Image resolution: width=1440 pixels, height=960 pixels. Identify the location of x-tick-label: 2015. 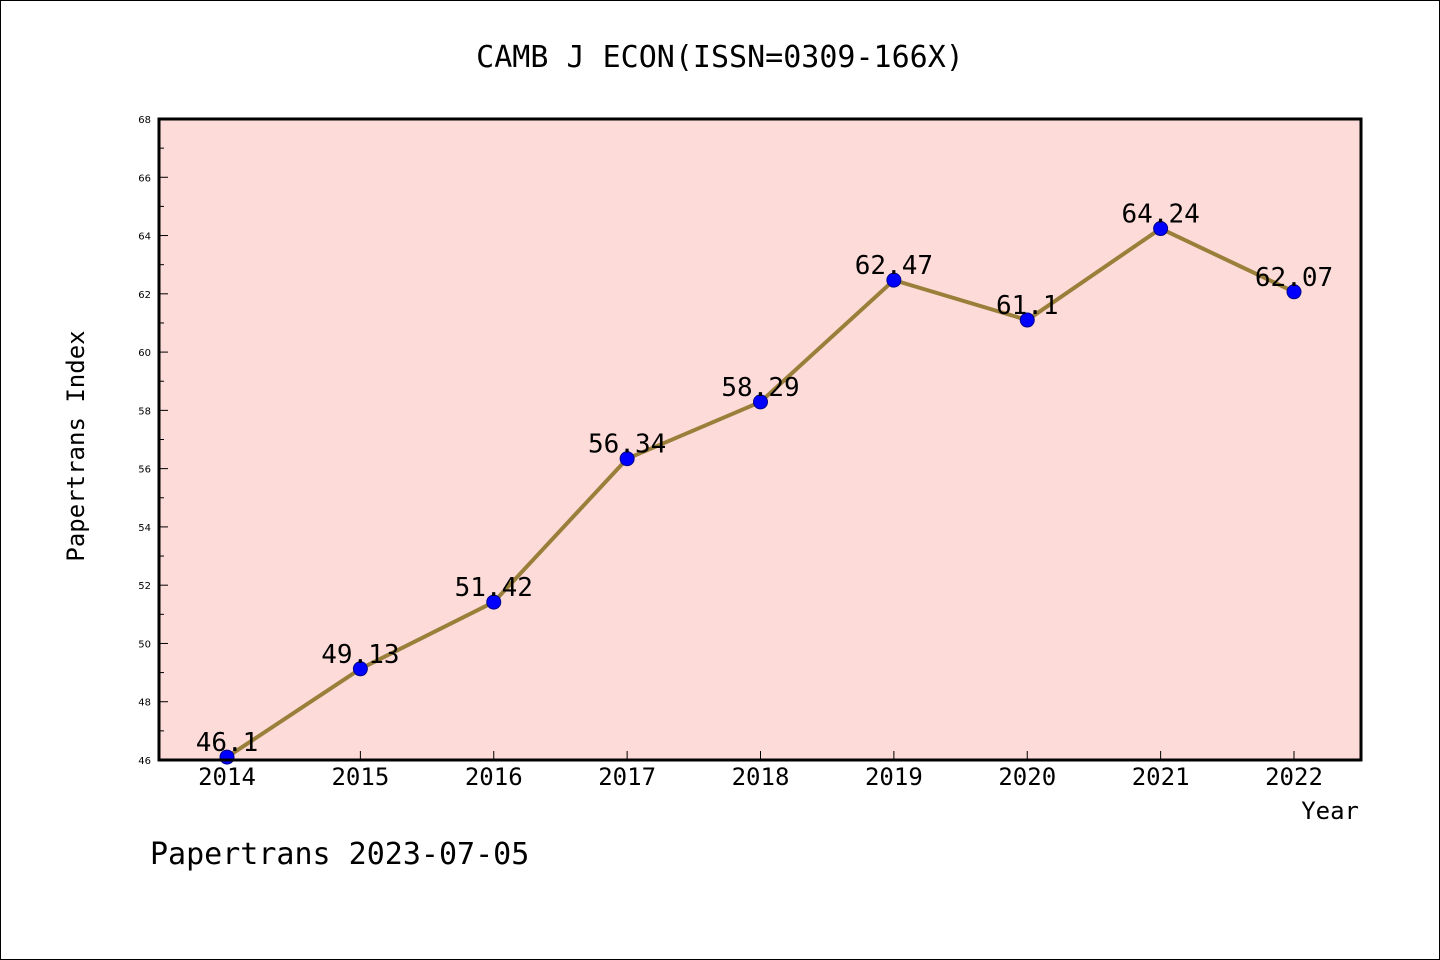
(360, 777).